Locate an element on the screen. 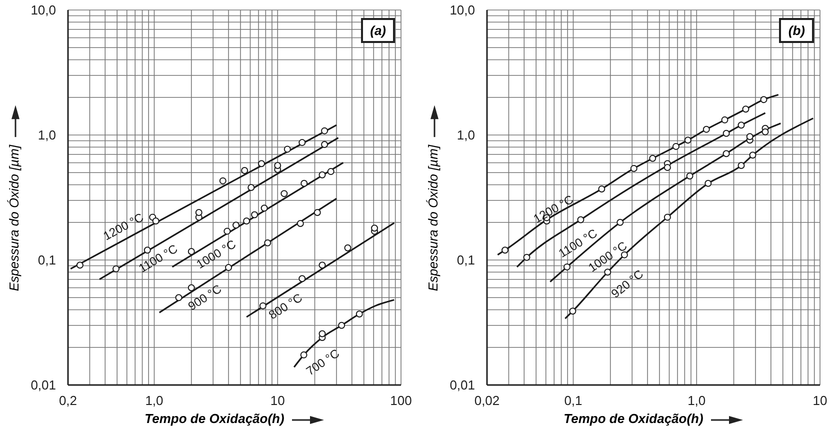  x-tick-label: 0,2 is located at coordinates (68, 400).